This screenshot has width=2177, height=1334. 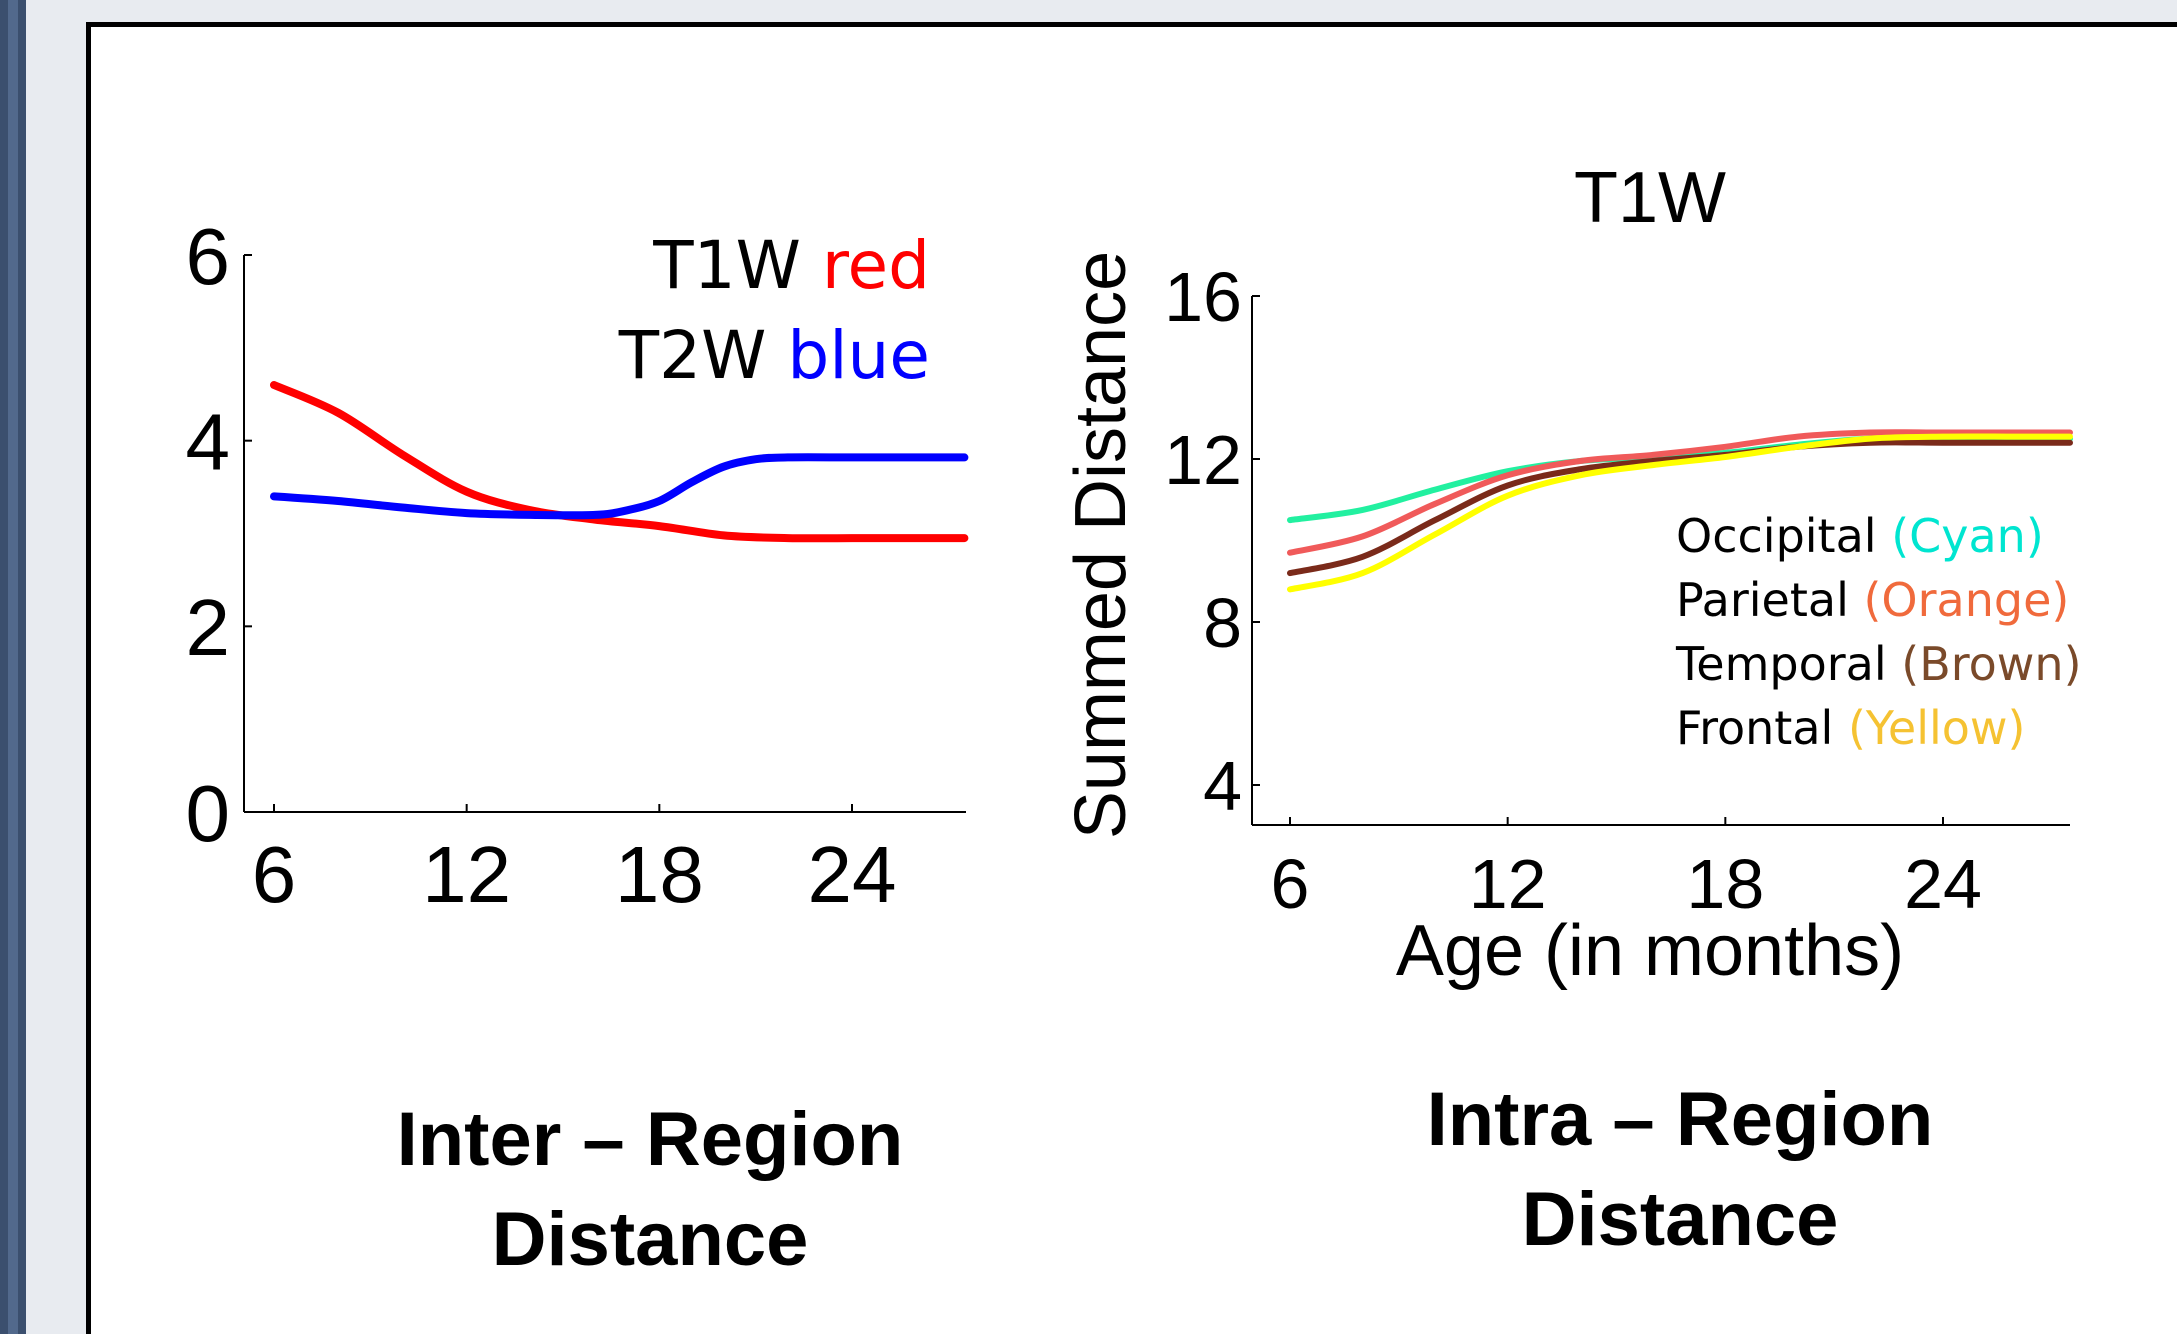 I want to click on inter-region-caption: Inter – Region Distance, so click(x=650, y=1190).